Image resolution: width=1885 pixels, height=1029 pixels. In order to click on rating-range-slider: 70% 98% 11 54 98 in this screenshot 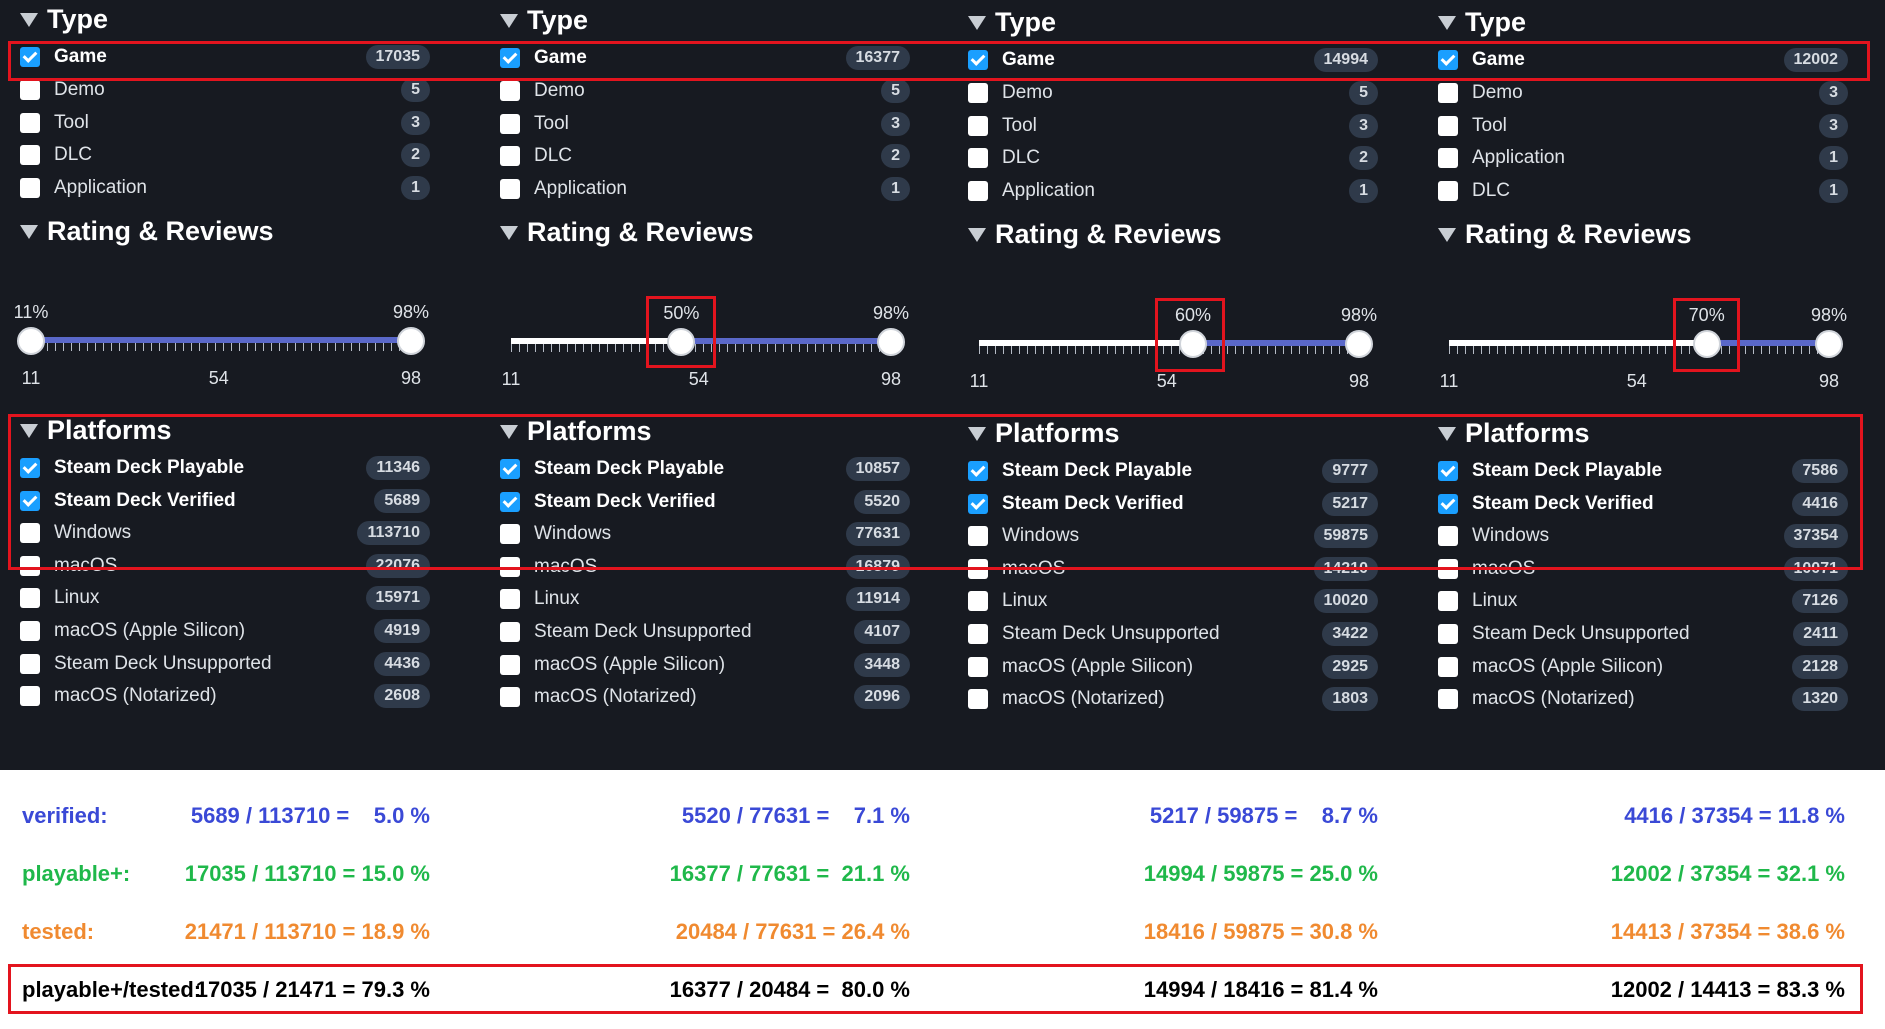, I will do `click(1638, 350)`.